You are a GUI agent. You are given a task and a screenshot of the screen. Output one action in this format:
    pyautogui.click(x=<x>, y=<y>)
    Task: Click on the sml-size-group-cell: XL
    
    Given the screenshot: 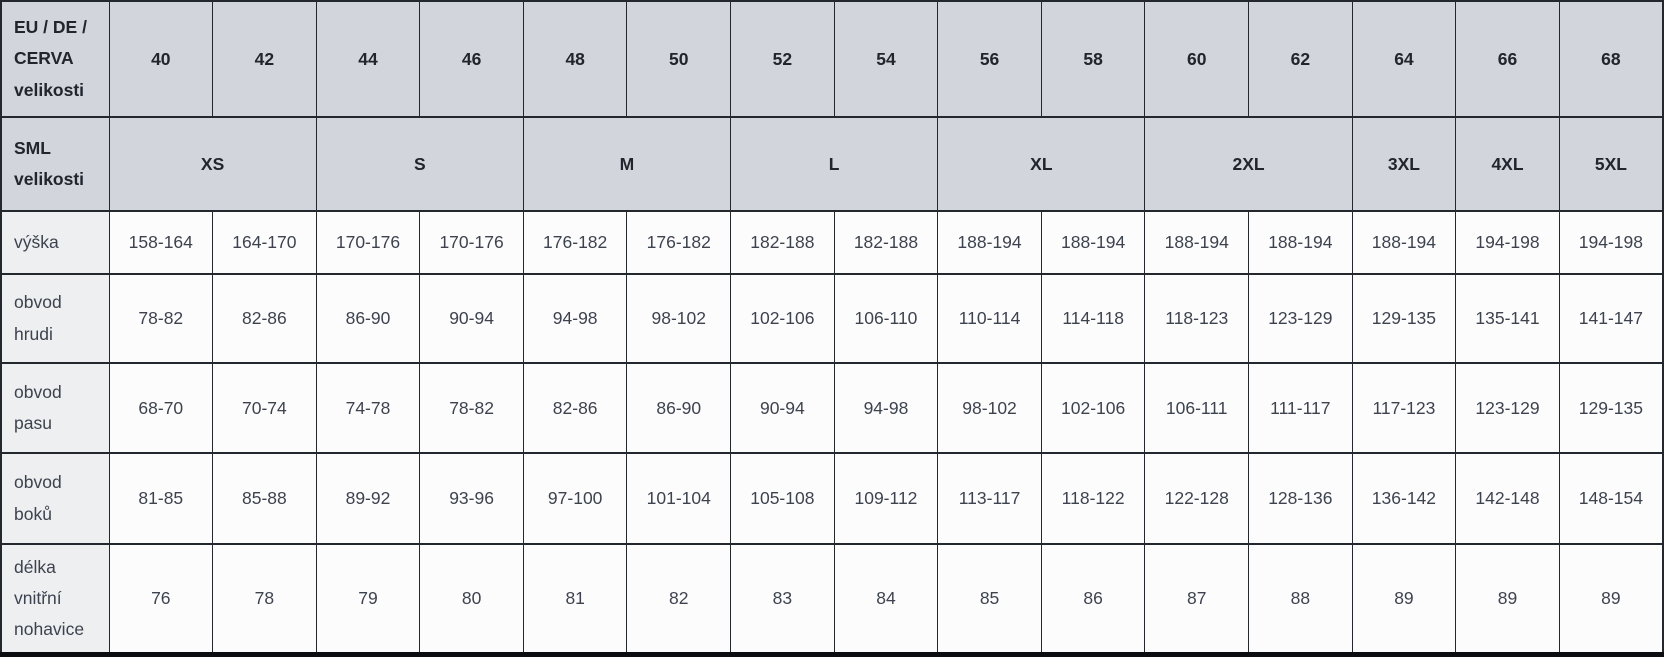 What is the action you would take?
    pyautogui.click(x=1041, y=164)
    